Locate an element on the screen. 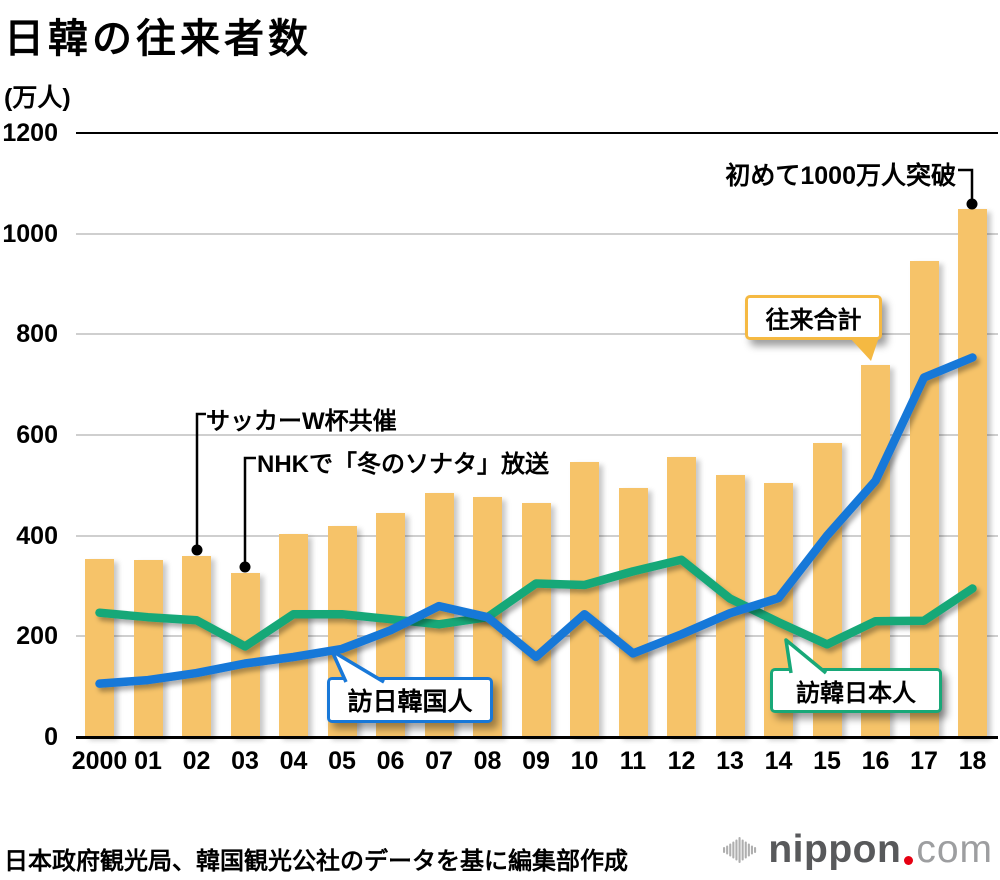  winter-sonata-marker-dot is located at coordinates (245, 567).